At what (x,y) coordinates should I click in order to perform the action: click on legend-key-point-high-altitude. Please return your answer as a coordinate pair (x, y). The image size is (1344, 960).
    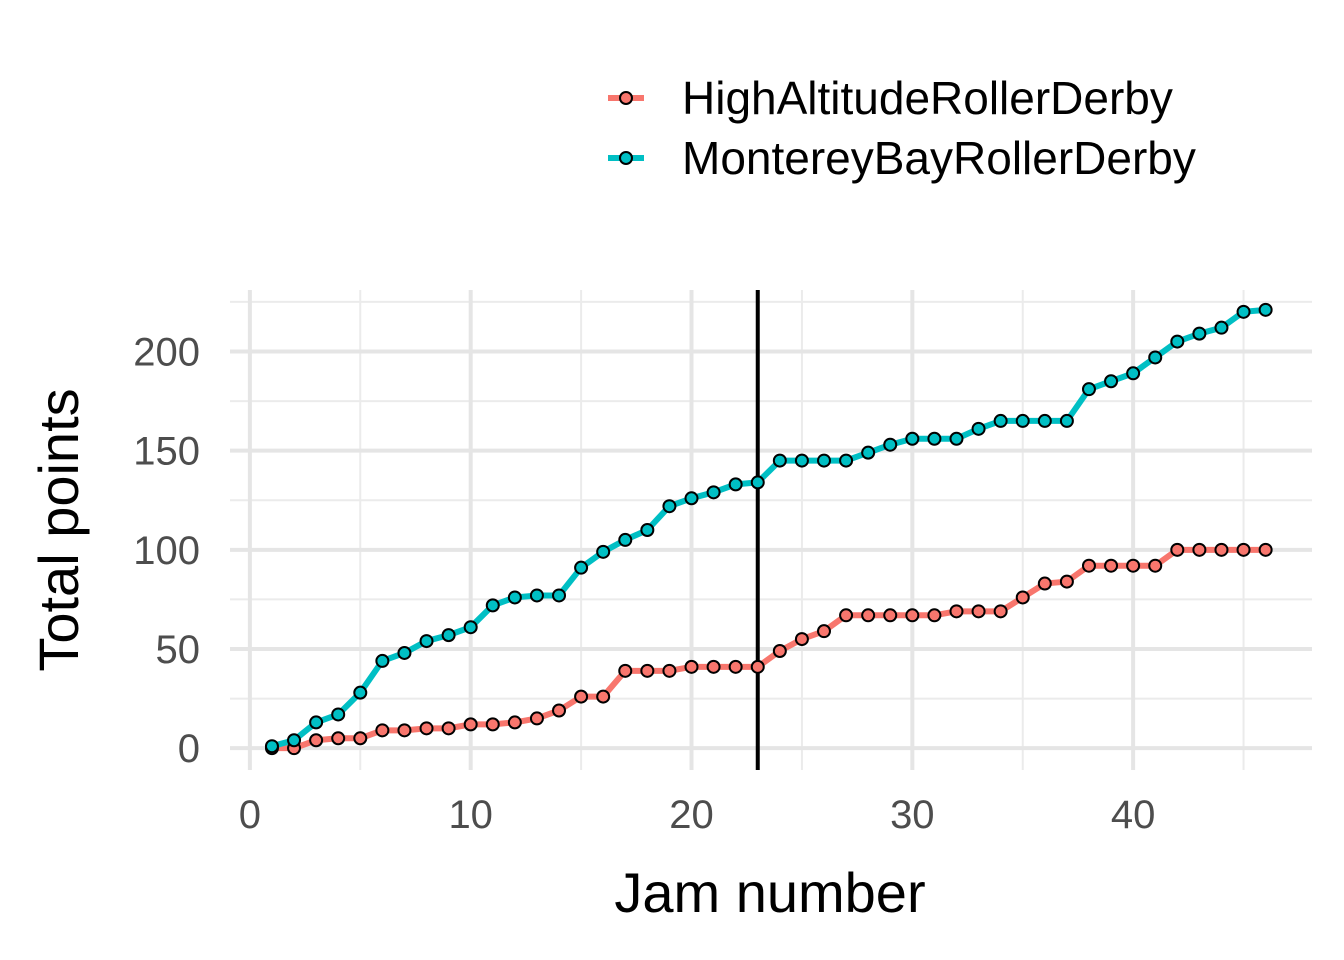
    Looking at the image, I should click on (626, 98).